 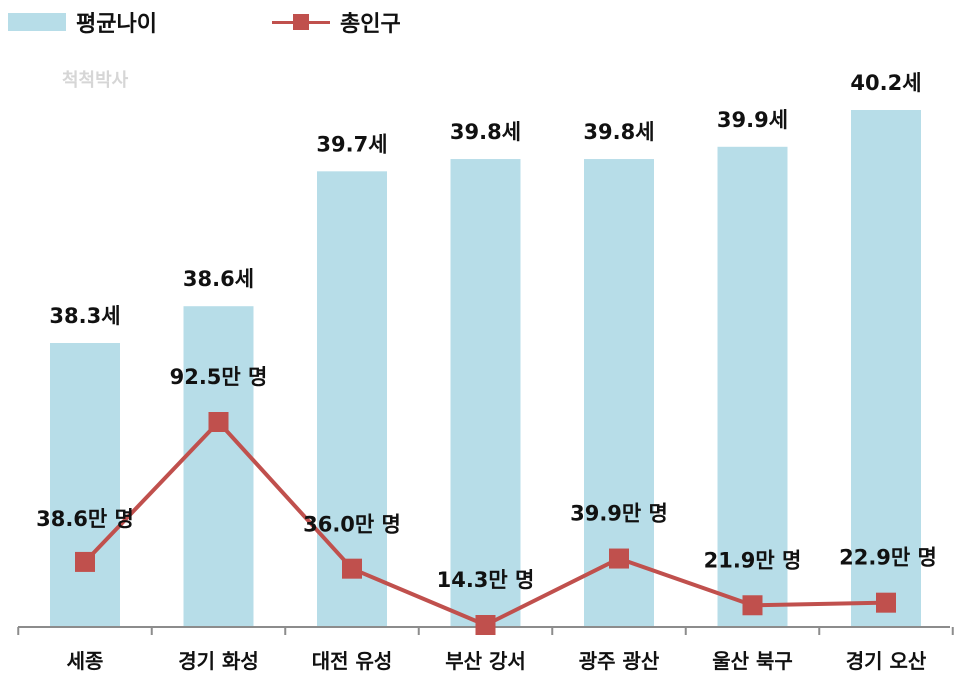 What do you see at coordinates (85, 661) in the screenshot?
I see `x-tick-label: 세종` at bounding box center [85, 661].